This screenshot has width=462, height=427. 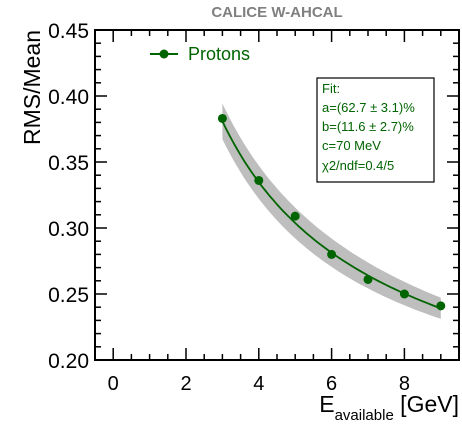 I want to click on y-tick-label: 0.30, so click(x=68, y=229).